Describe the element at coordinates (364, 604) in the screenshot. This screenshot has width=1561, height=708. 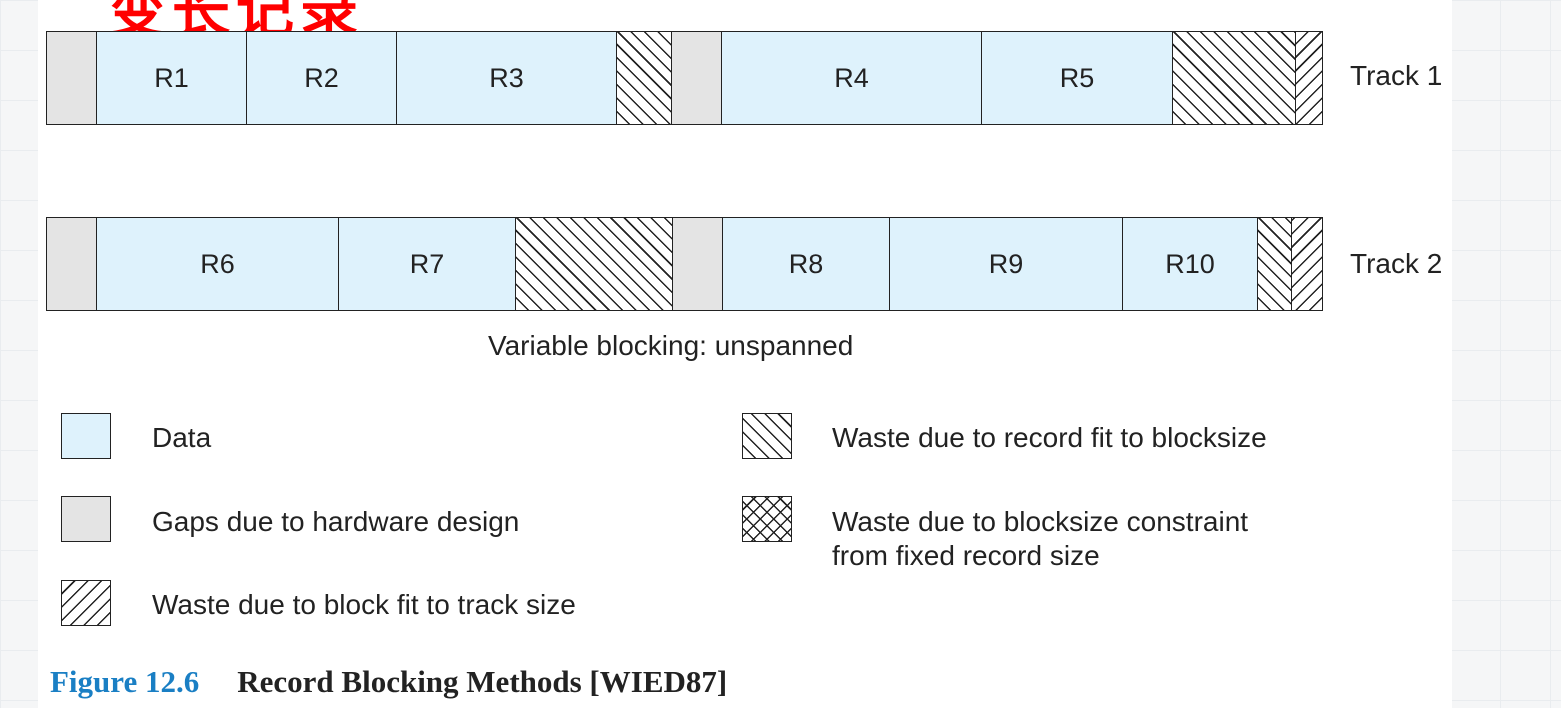
I see `legend-waste-track-label: Waste due to block fit to track size` at that location.